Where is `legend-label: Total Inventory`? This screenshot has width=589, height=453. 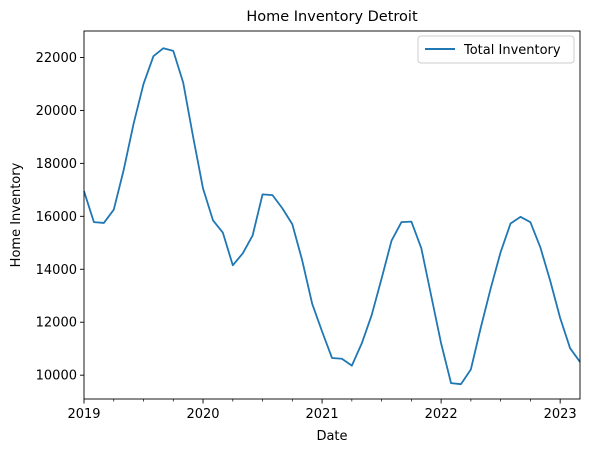
legend-label: Total Inventory is located at coordinates (512, 50).